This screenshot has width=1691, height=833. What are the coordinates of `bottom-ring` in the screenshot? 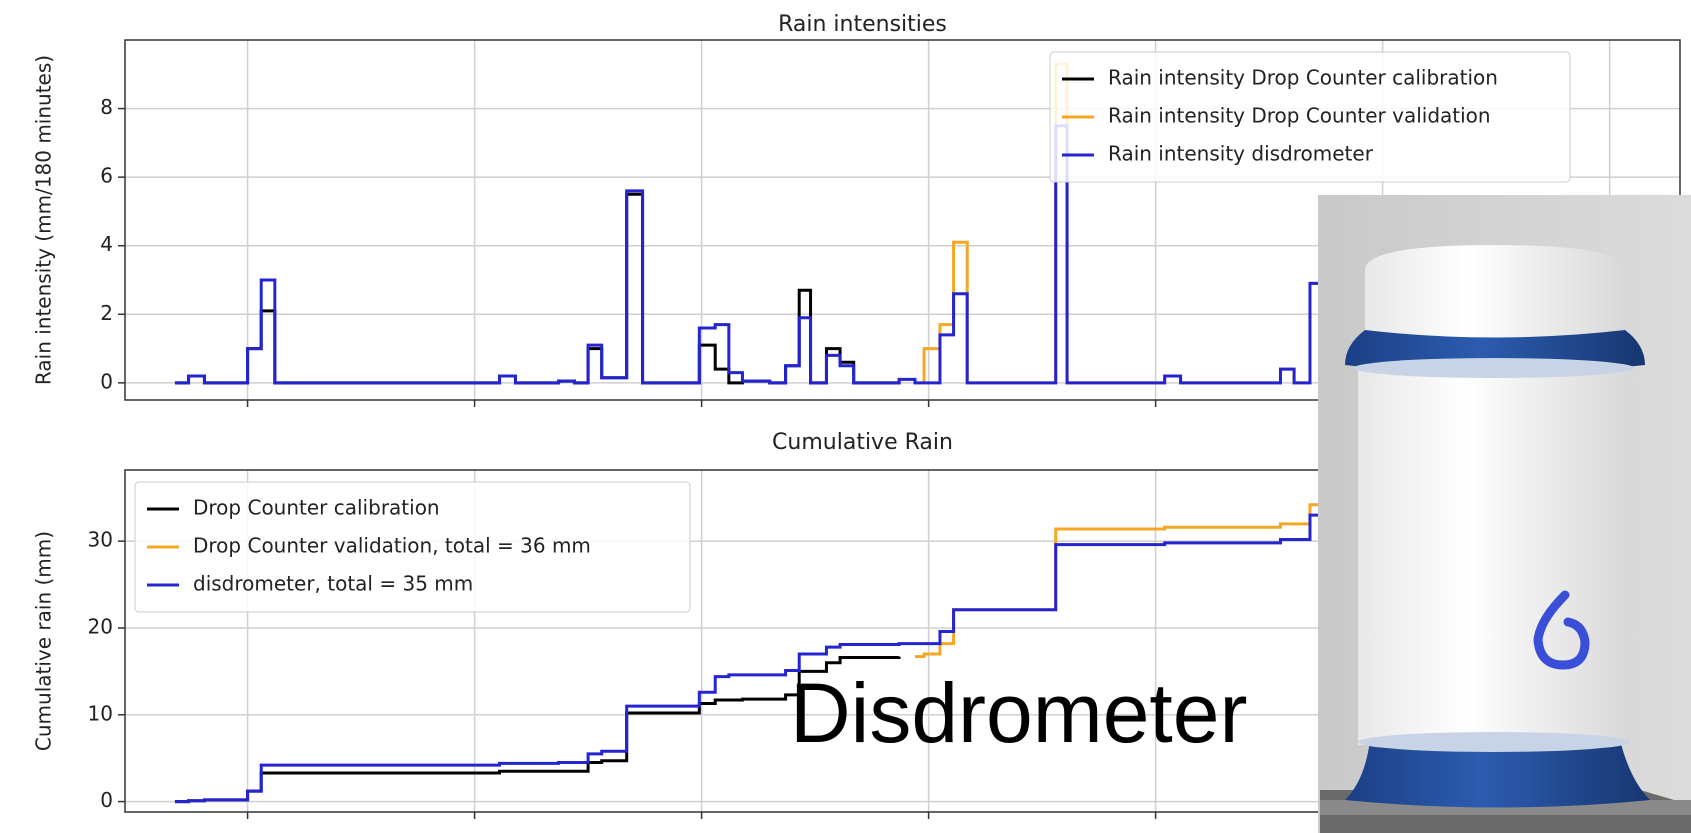 It's located at (1494, 742).